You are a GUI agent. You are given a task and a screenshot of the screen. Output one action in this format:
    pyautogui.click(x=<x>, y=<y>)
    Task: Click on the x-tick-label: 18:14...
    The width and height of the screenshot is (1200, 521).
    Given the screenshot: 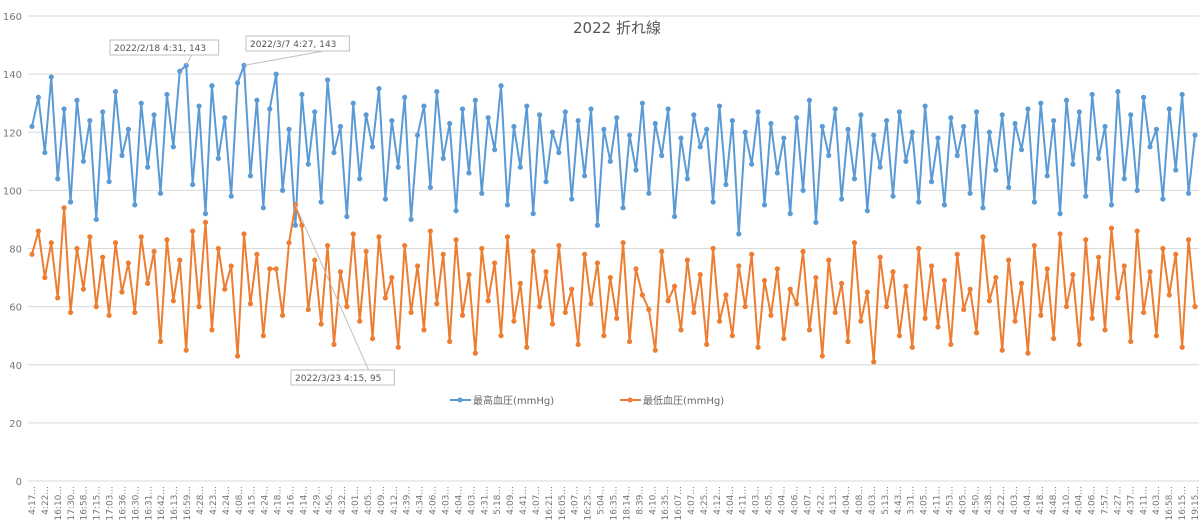 What is the action you would take?
    pyautogui.click(x=627, y=503)
    